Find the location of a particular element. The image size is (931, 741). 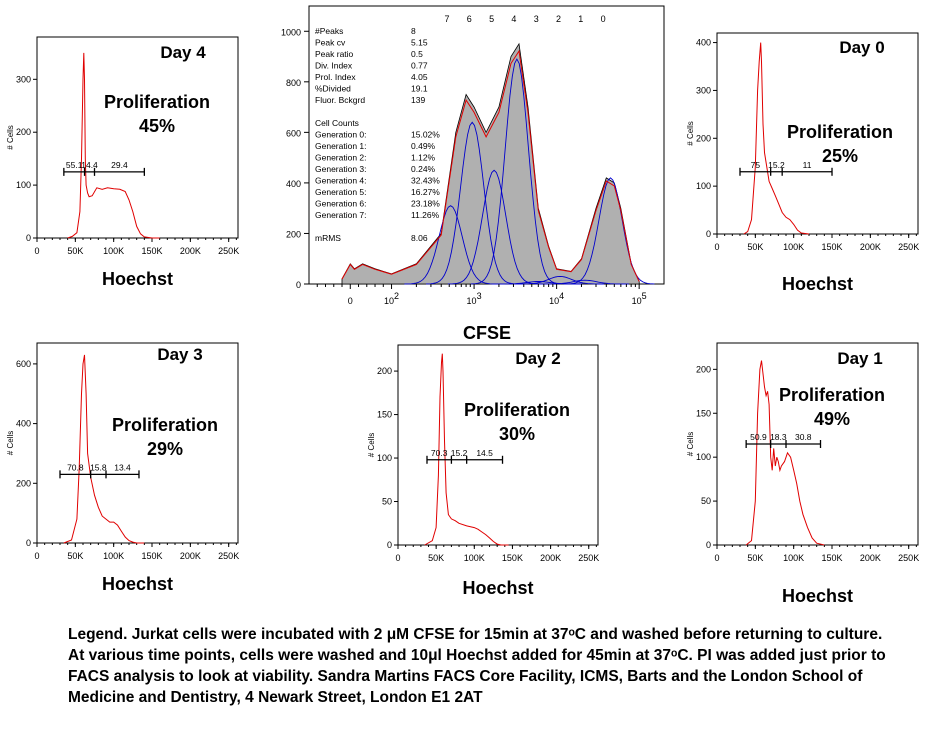

y-tick-label: 800 is located at coordinates (293, 83).